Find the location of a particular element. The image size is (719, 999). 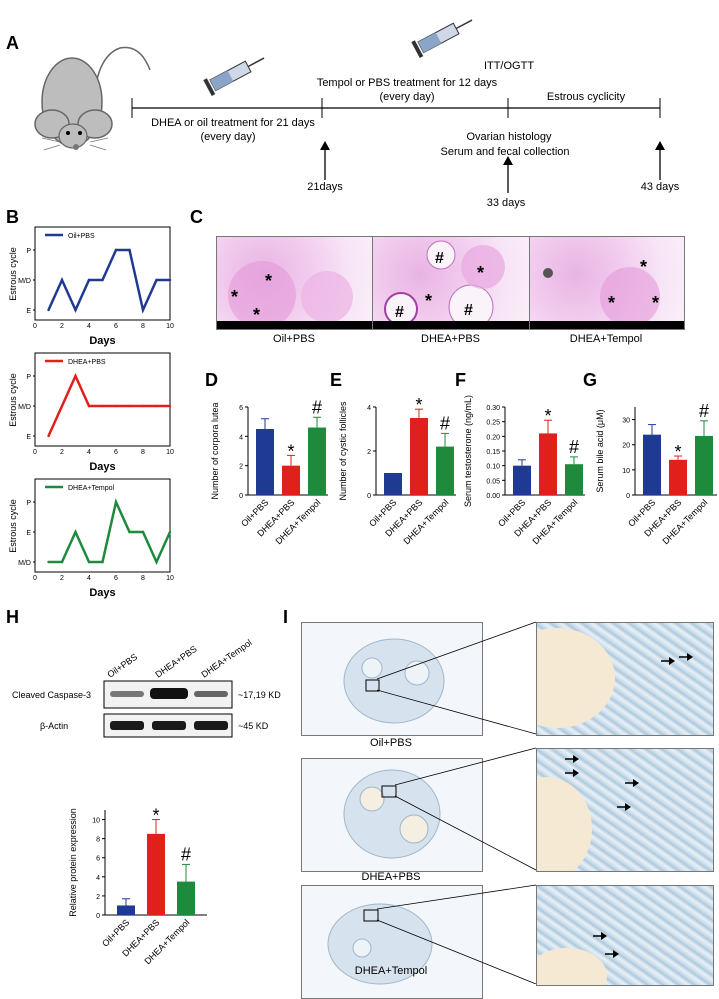

timeline-day43: 43 days is located at coordinates (660, 187).